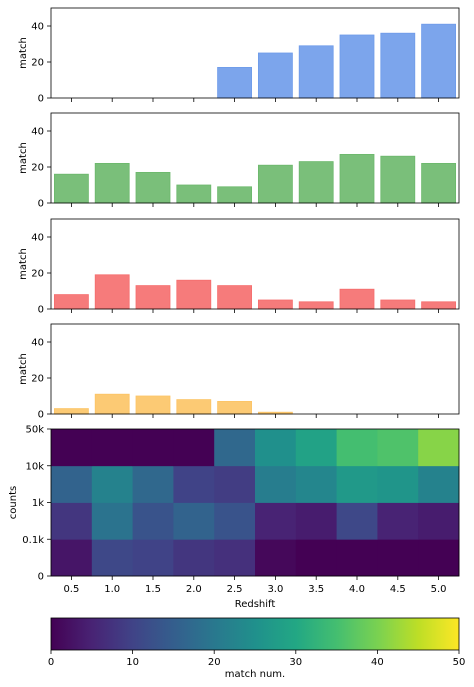  Describe the element at coordinates (23, 264) in the screenshot. I see `panel-3-ylabel: match` at that location.